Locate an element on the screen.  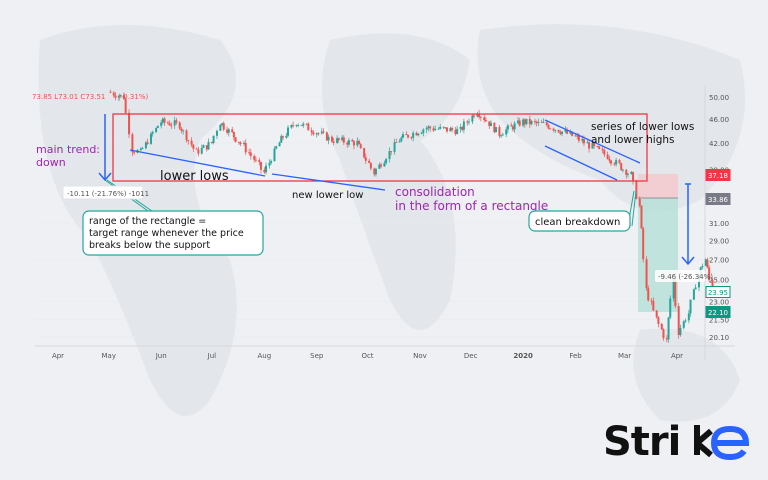
price-labels: 37.18 33.86 23.95 22.10 is located at coordinates (718, 243).